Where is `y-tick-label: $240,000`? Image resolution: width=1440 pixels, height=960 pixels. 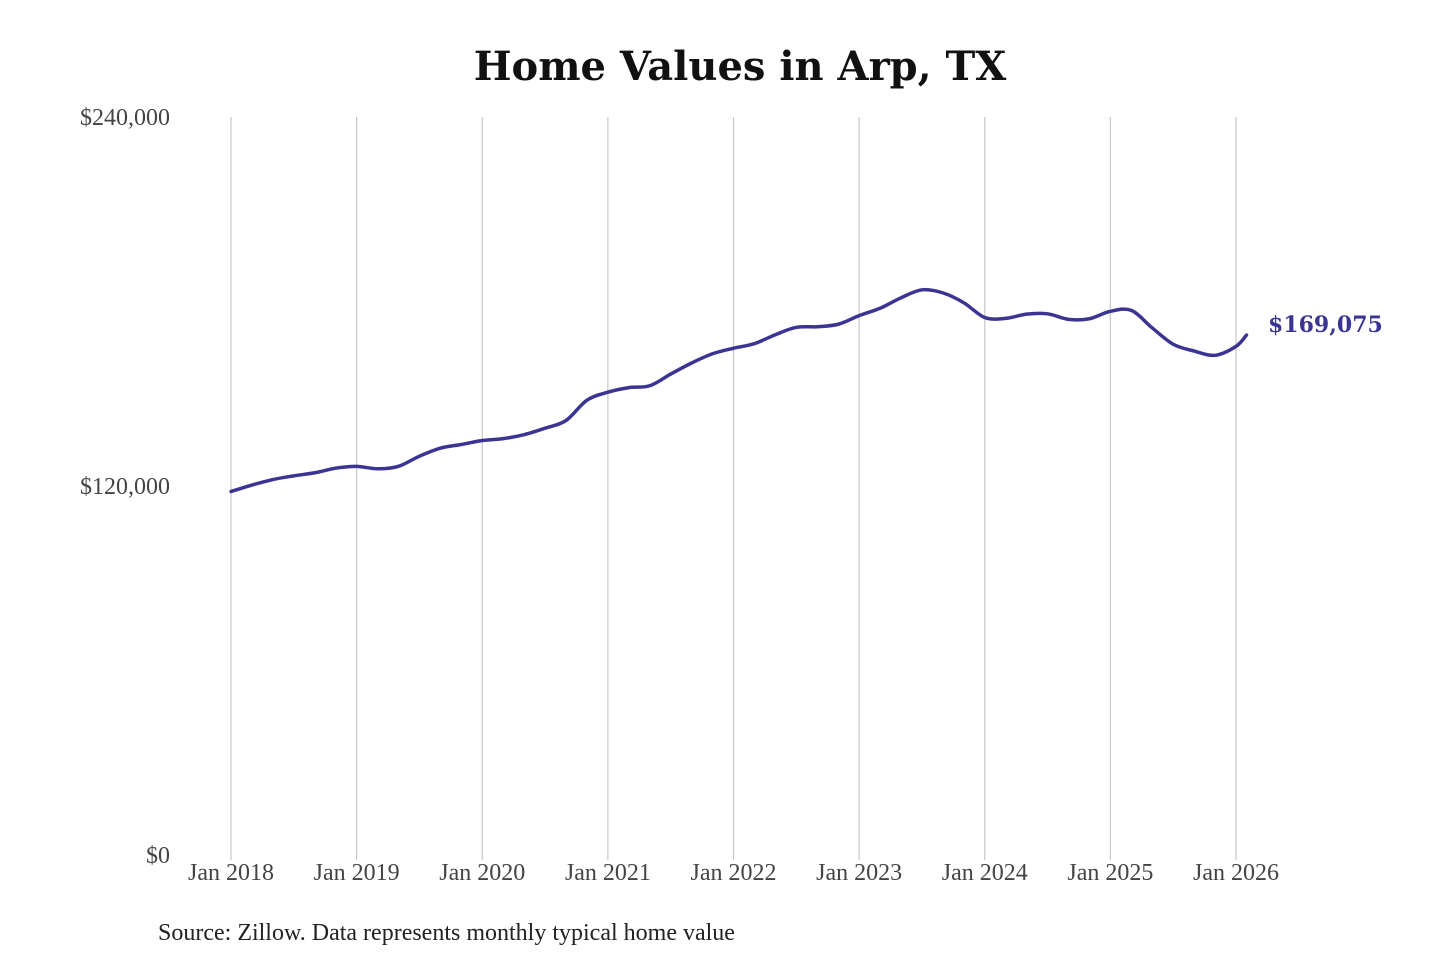
y-tick-label: $240,000 is located at coordinates (125, 118).